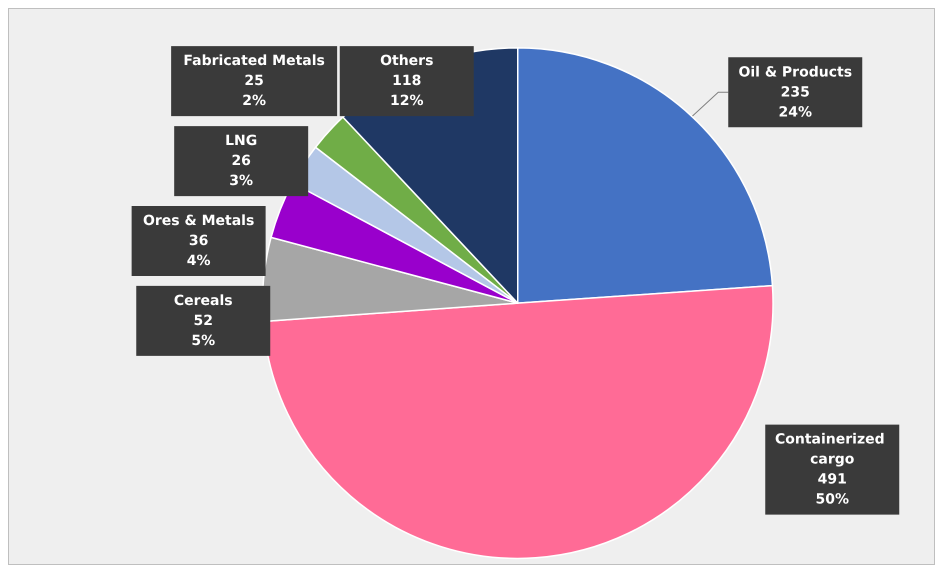 Image resolution: width=945 pixels, height=573 pixels. What do you see at coordinates (241, 171) in the screenshot?
I see `data-label: 26 3%` at bounding box center [241, 171].